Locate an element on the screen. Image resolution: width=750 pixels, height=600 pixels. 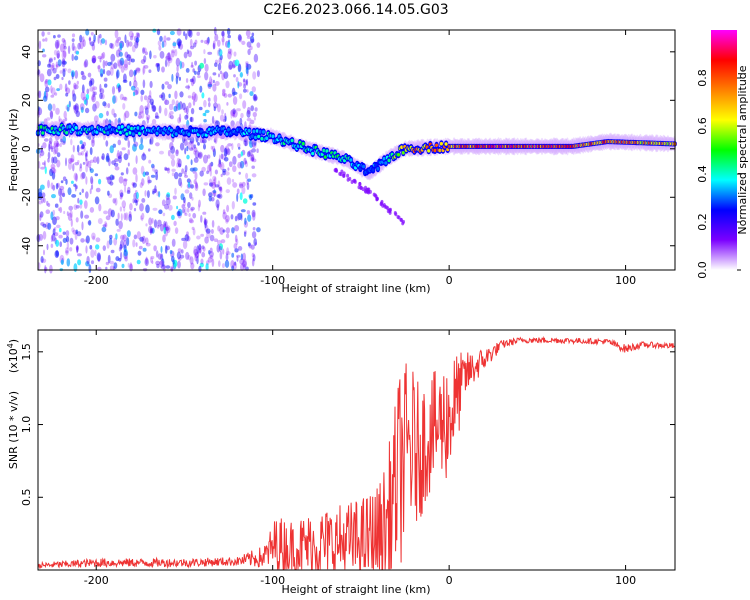
snr-x-tick-label: 100 is located at coordinates (625, 580).